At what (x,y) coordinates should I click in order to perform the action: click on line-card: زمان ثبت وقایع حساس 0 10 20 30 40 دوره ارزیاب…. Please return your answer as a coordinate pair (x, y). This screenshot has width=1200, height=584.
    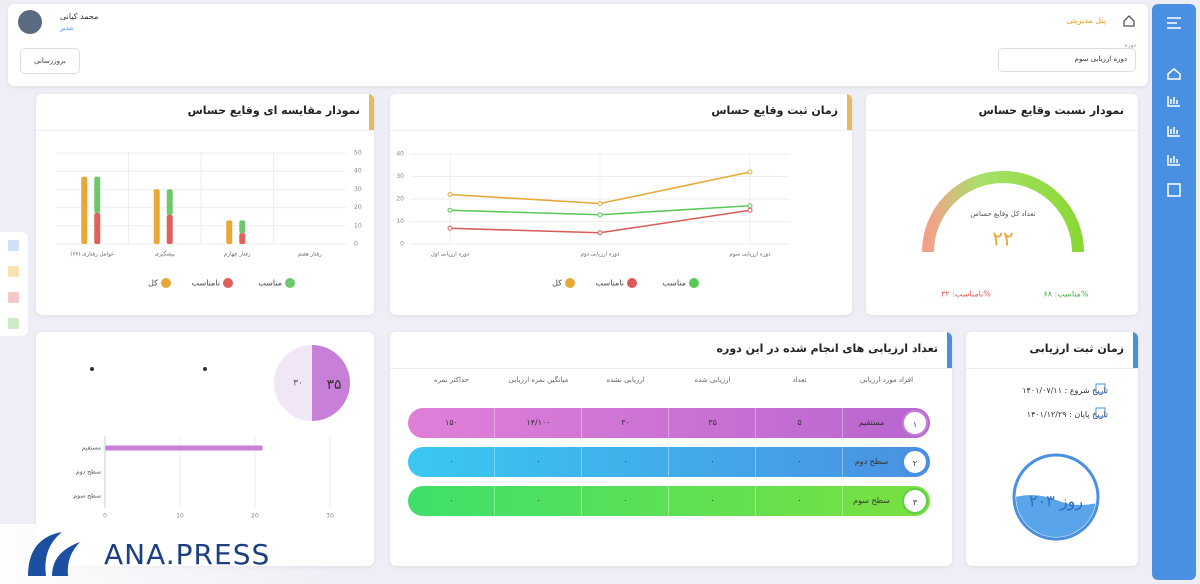
    Looking at the image, I should click on (621, 204).